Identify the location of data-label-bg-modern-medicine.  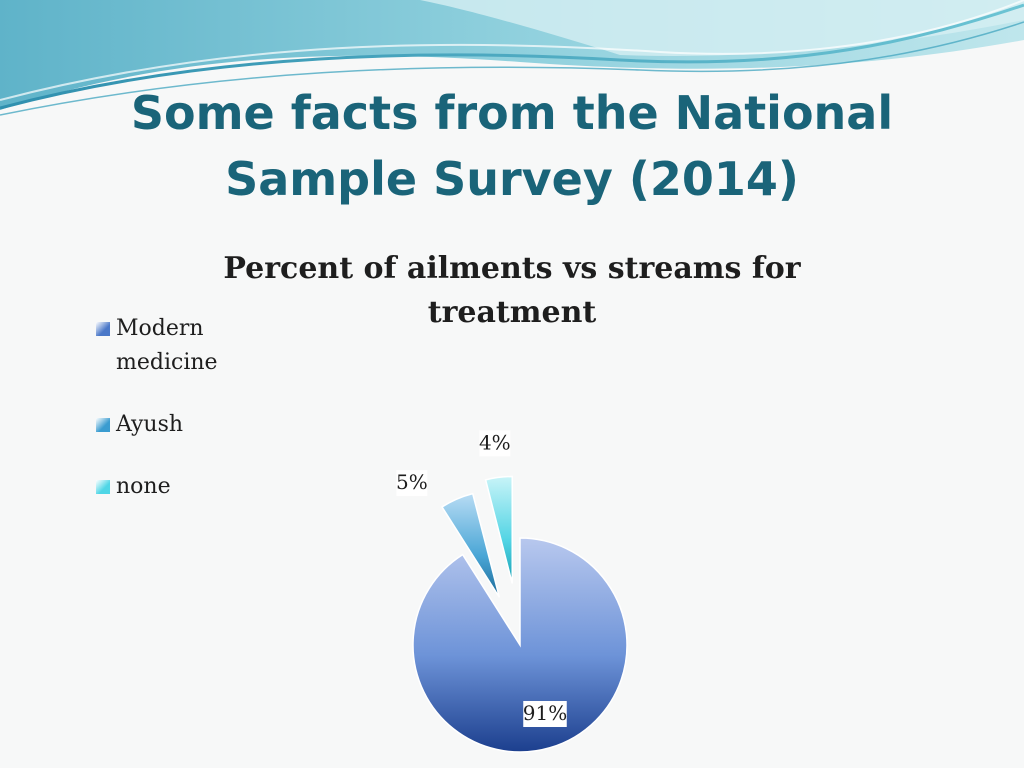
(545, 714).